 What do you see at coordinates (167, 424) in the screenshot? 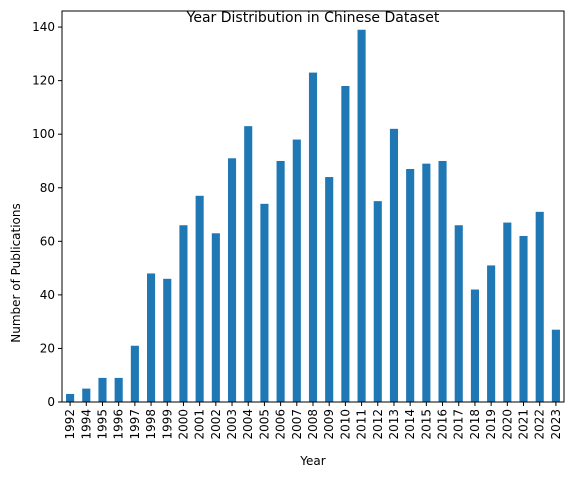
I see `x-tick-label: 1999` at bounding box center [167, 424].